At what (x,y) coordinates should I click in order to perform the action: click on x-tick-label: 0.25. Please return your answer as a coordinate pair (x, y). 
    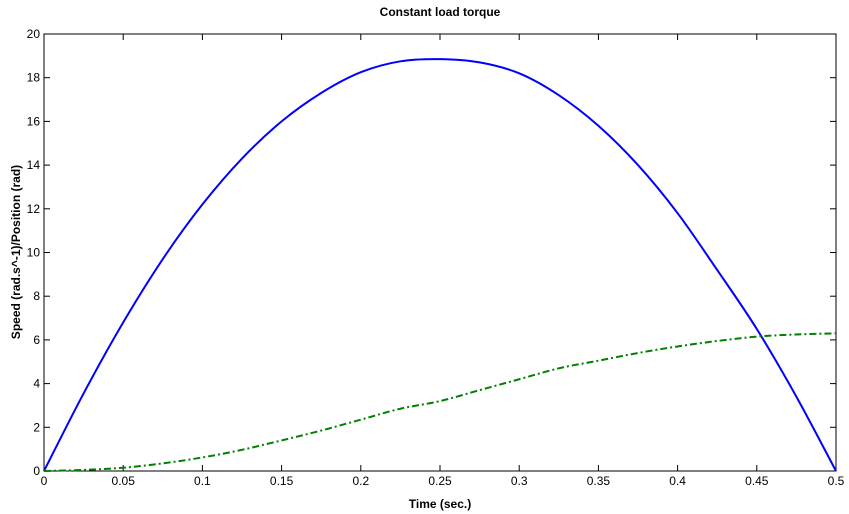
    Looking at the image, I should click on (440, 481).